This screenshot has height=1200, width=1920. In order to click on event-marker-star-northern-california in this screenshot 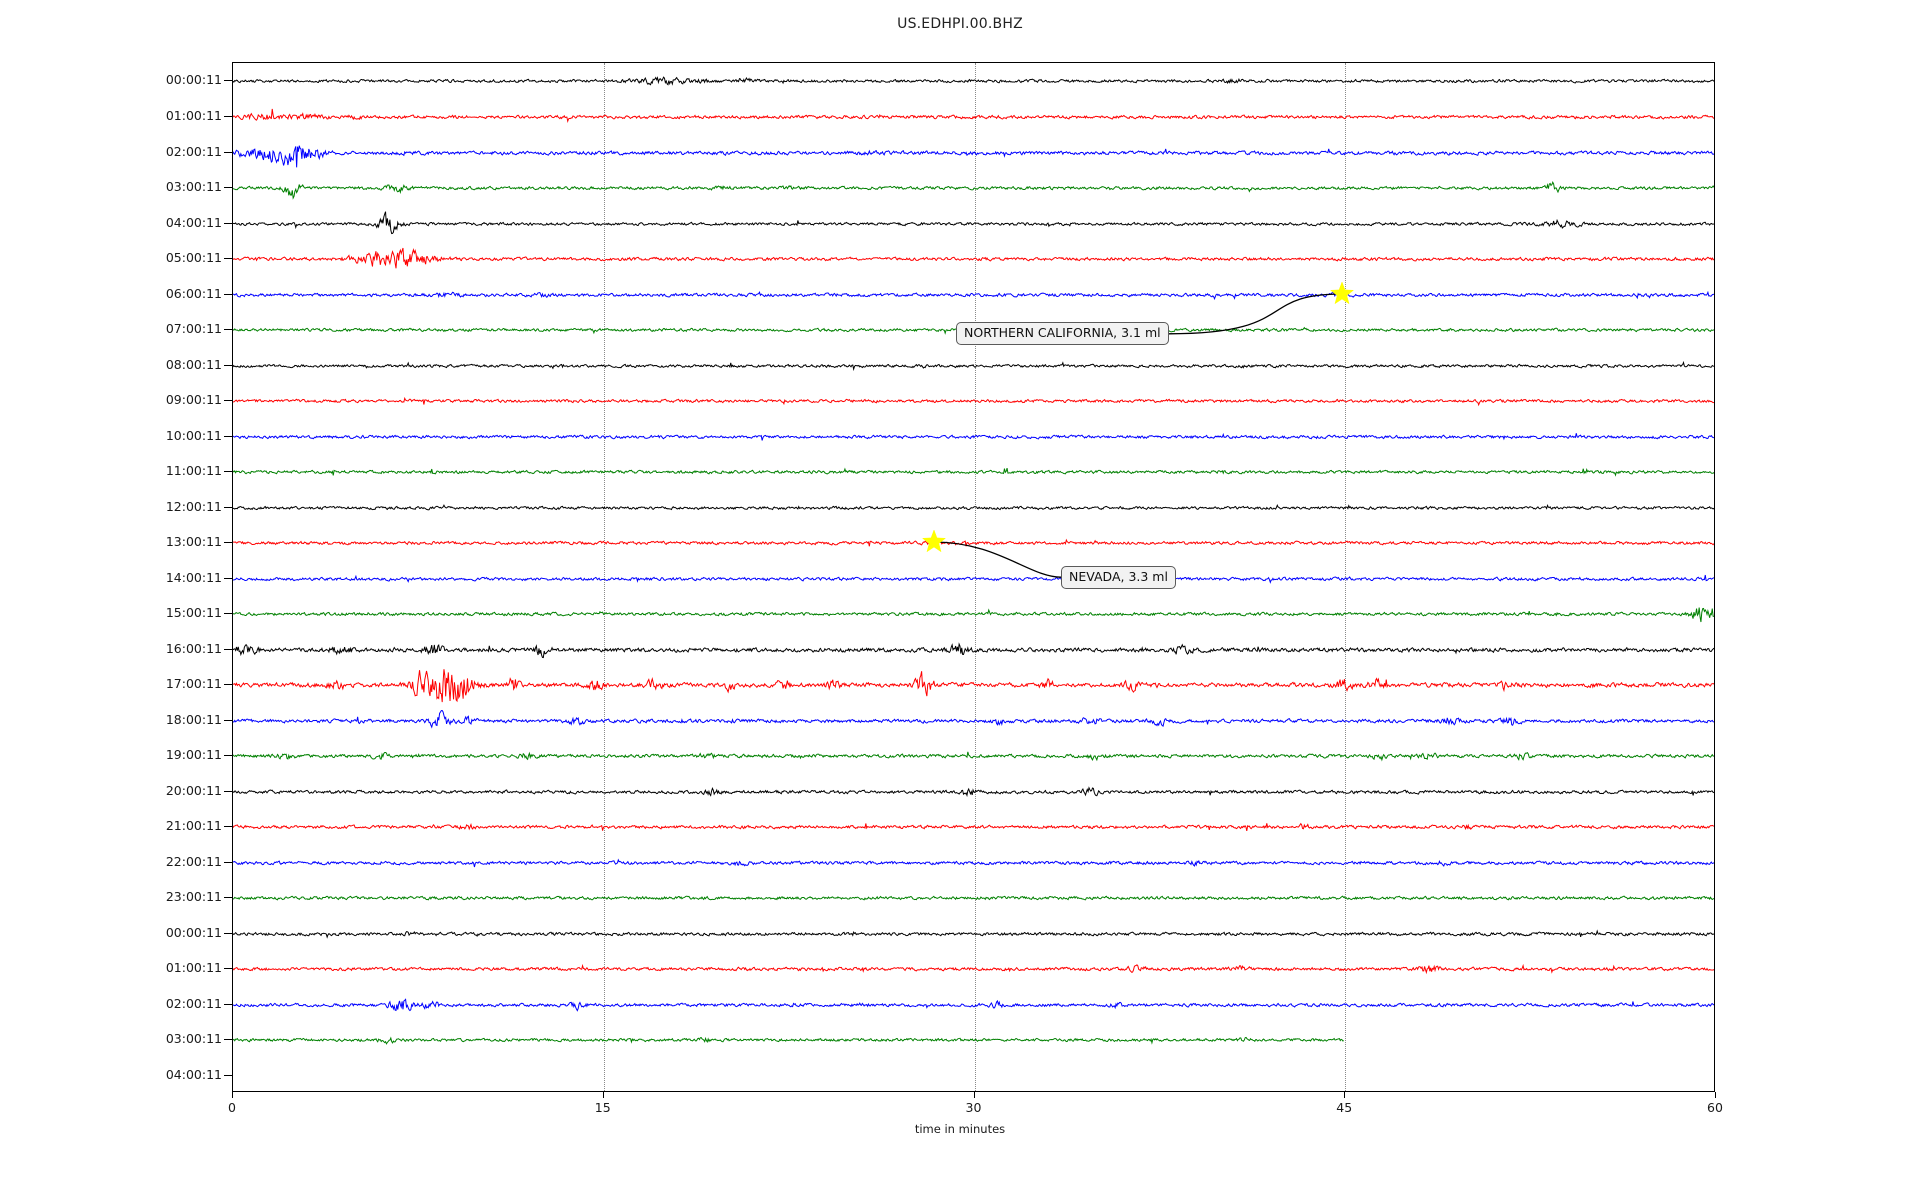, I will do `click(1342, 293)`.